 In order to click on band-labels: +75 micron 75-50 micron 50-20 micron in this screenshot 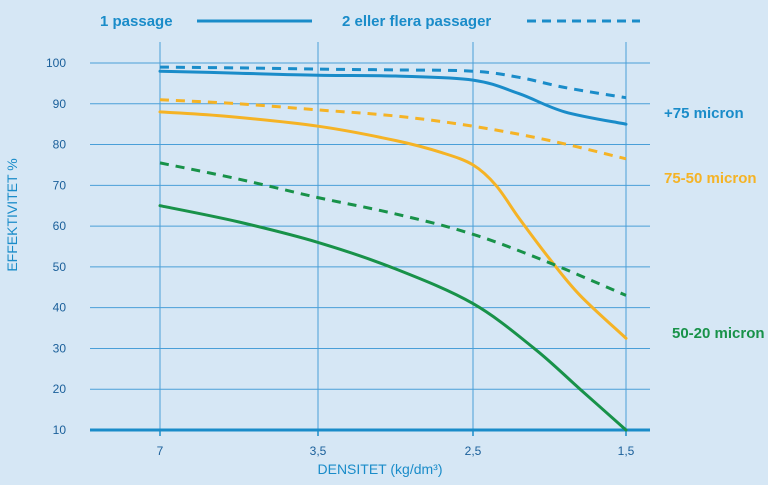, I will do `click(714, 223)`.